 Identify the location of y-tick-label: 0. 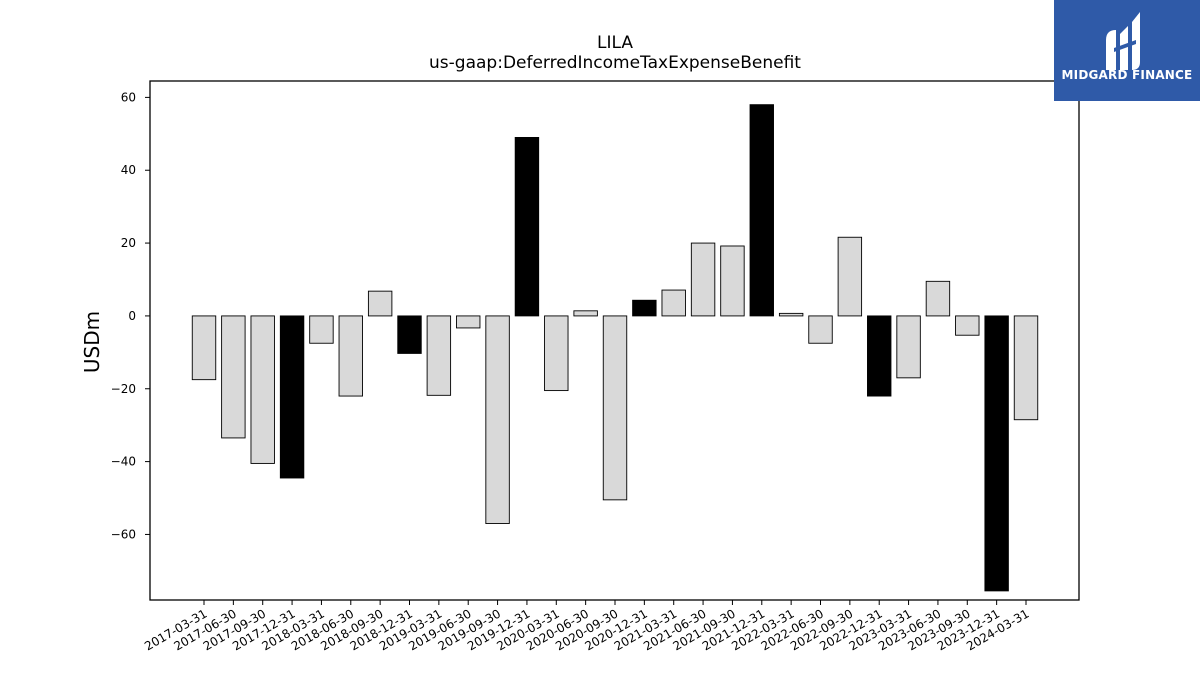
(132, 316).